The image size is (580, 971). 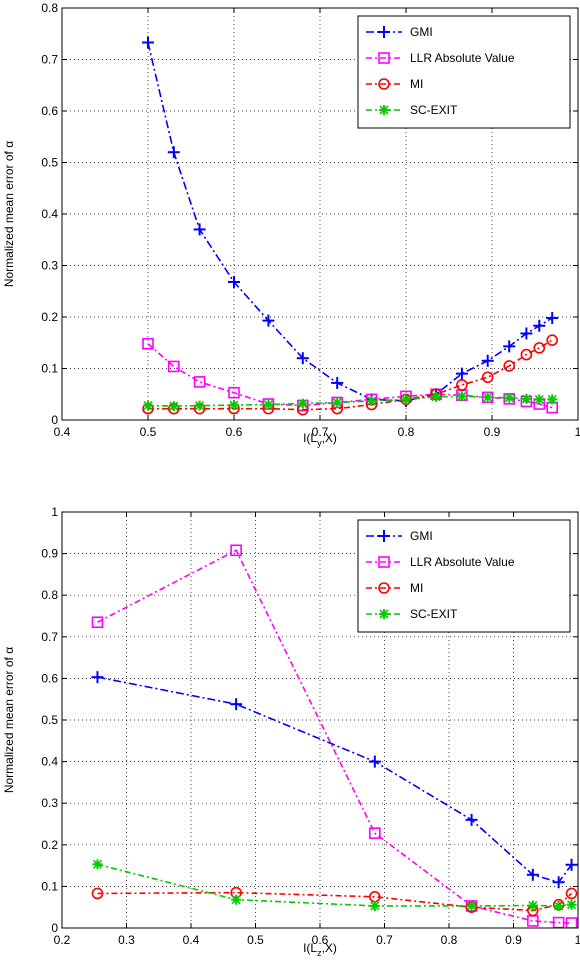 I want to click on x-tick-label: 0.2, so click(x=62, y=940).